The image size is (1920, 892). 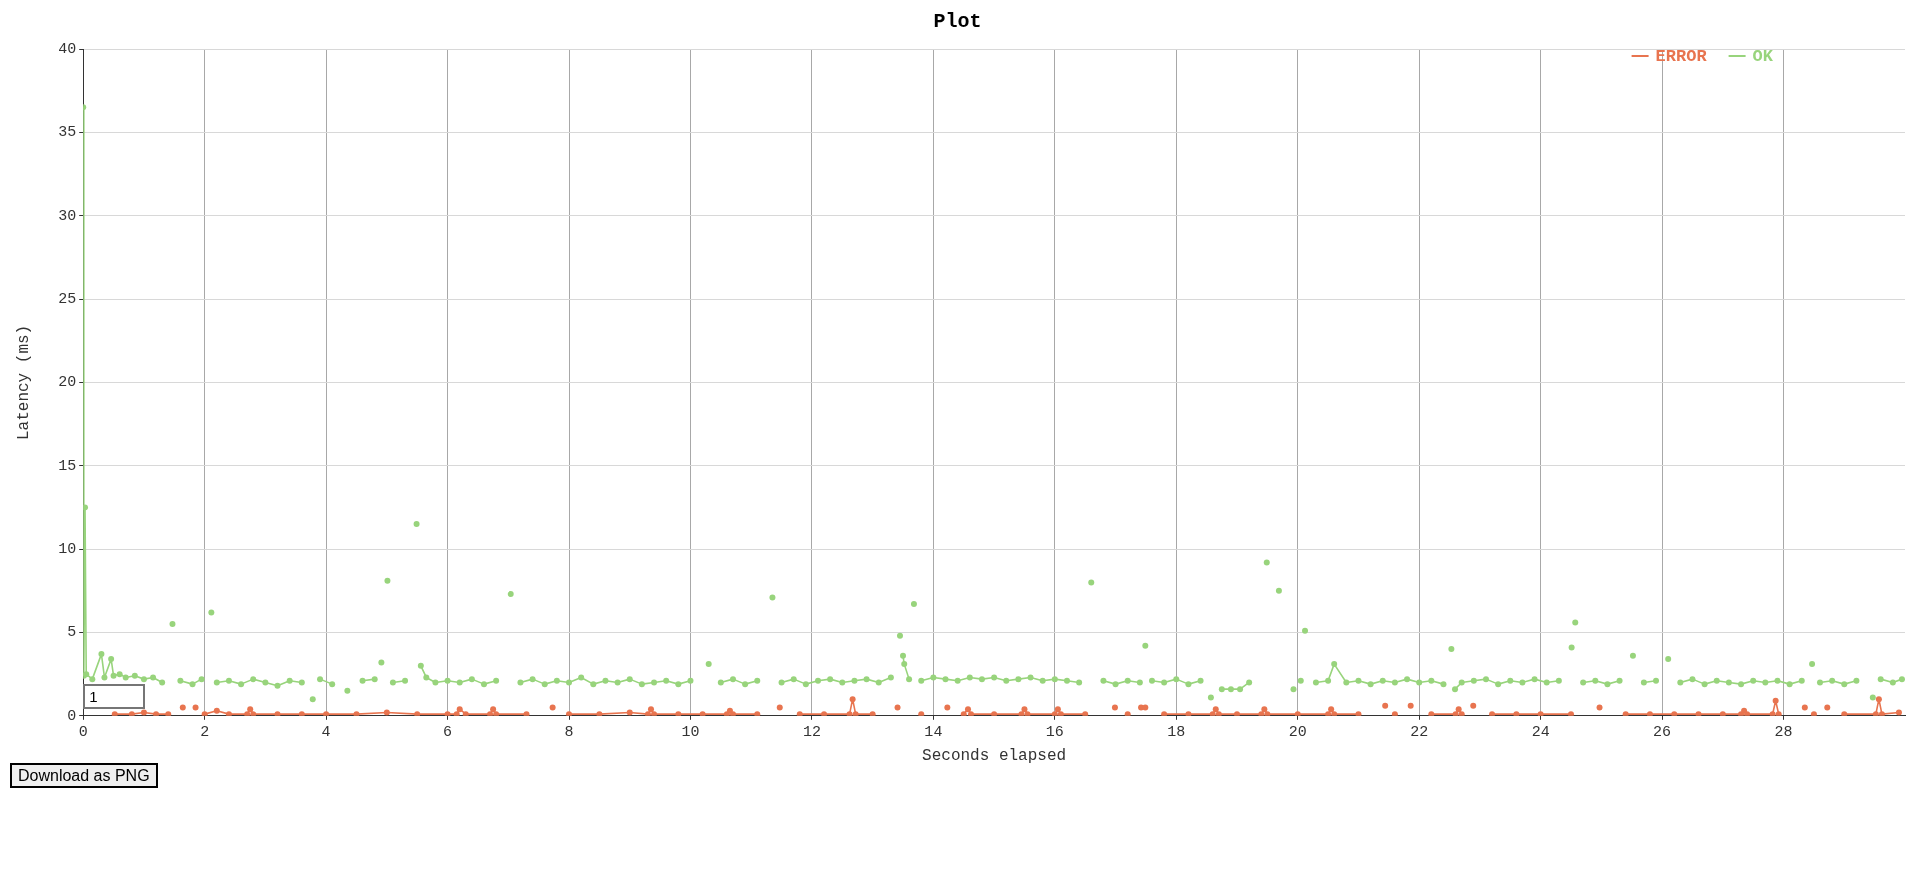 I want to click on y-tick-label: 10, so click(x=67, y=550).